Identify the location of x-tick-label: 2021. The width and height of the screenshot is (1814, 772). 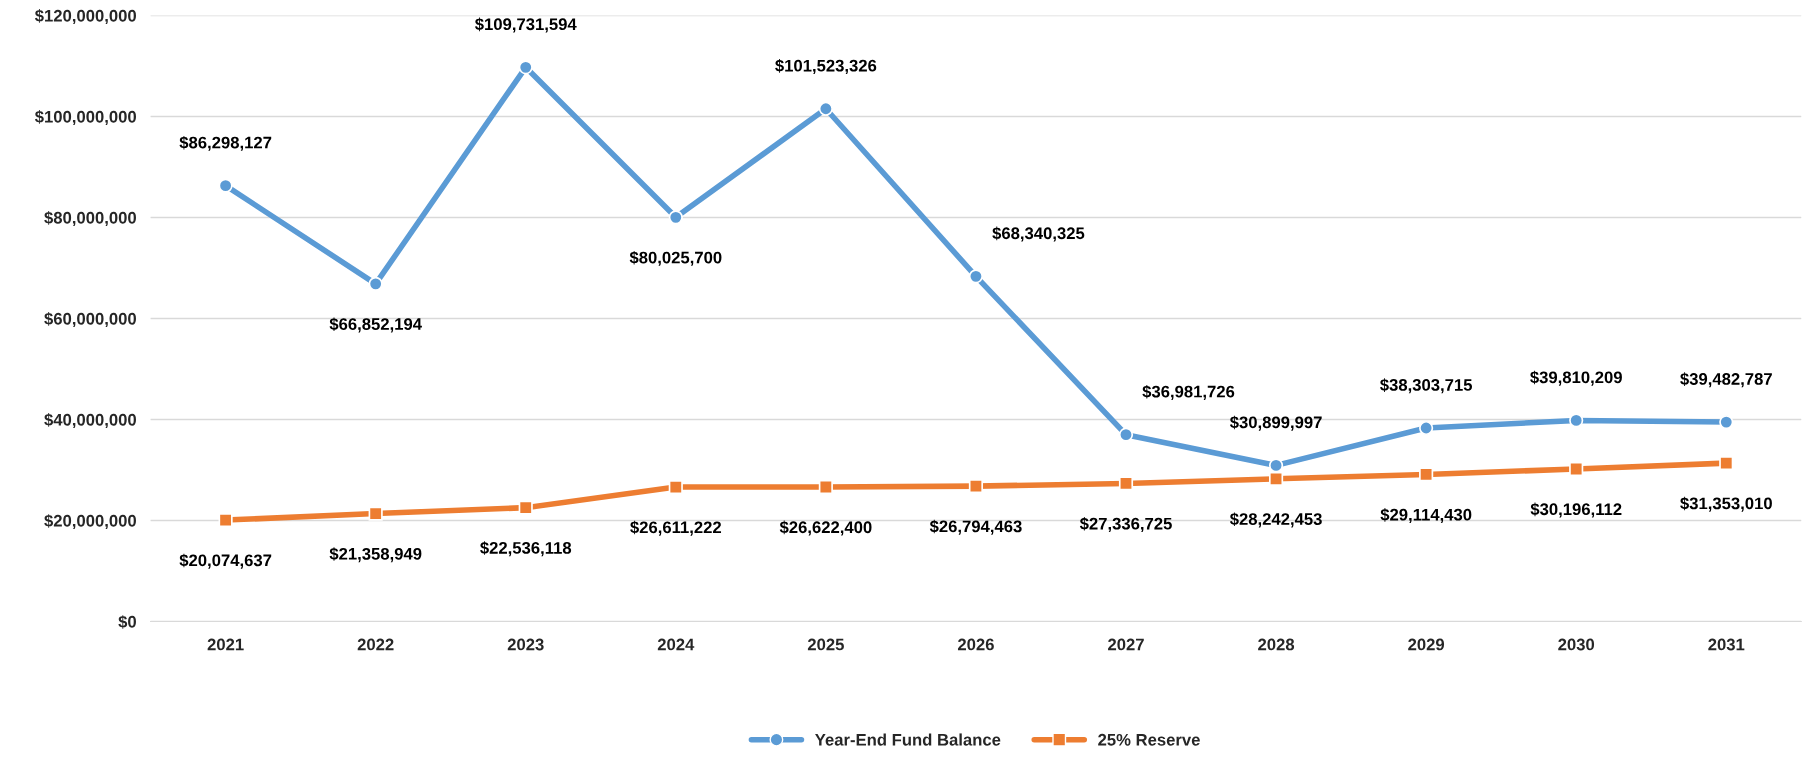
(225, 644).